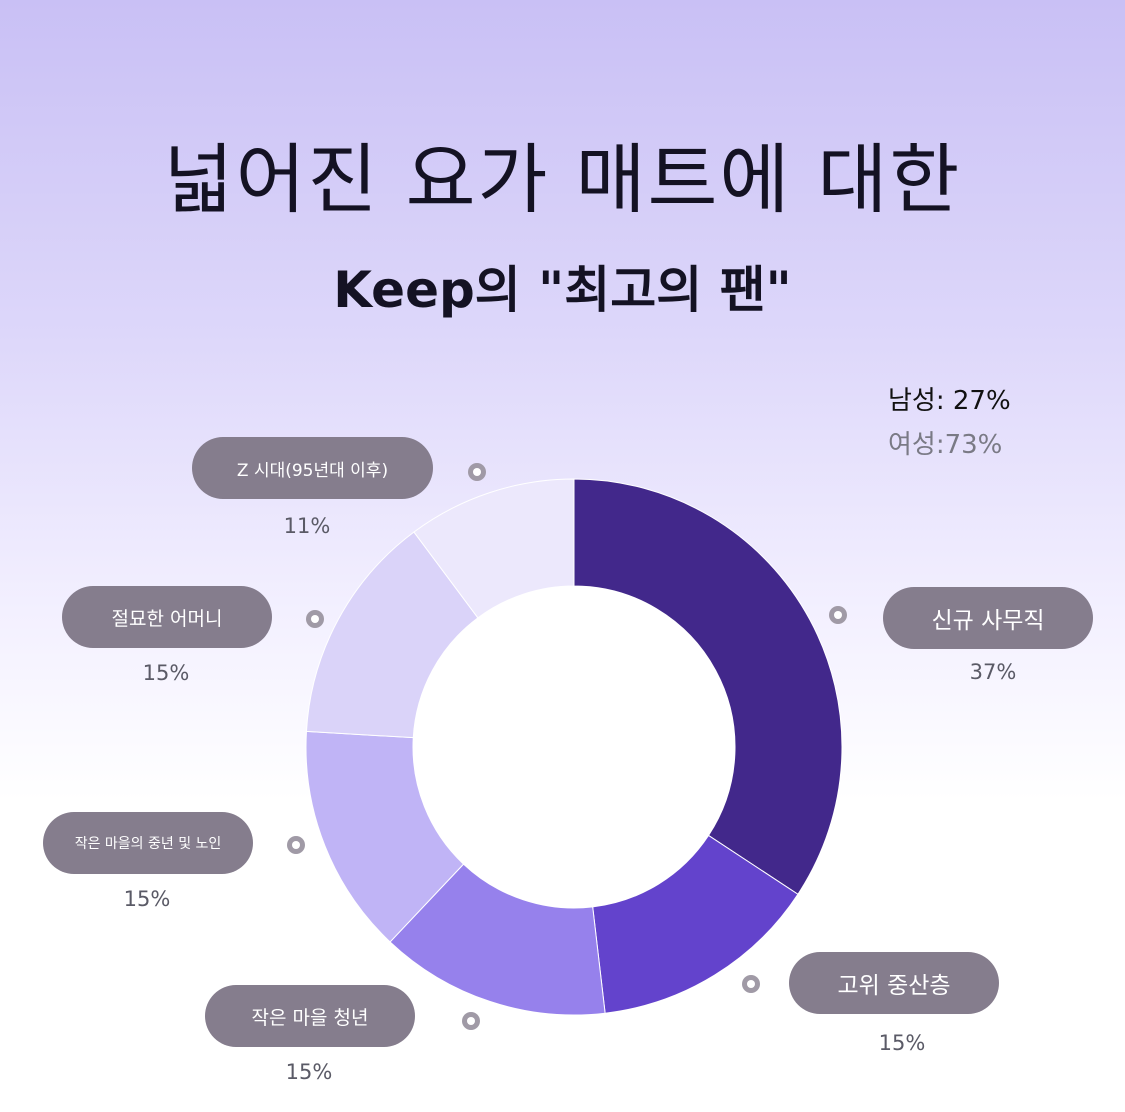  Describe the element at coordinates (307, 526) in the screenshot. I see `value-label-5: 11%` at that location.